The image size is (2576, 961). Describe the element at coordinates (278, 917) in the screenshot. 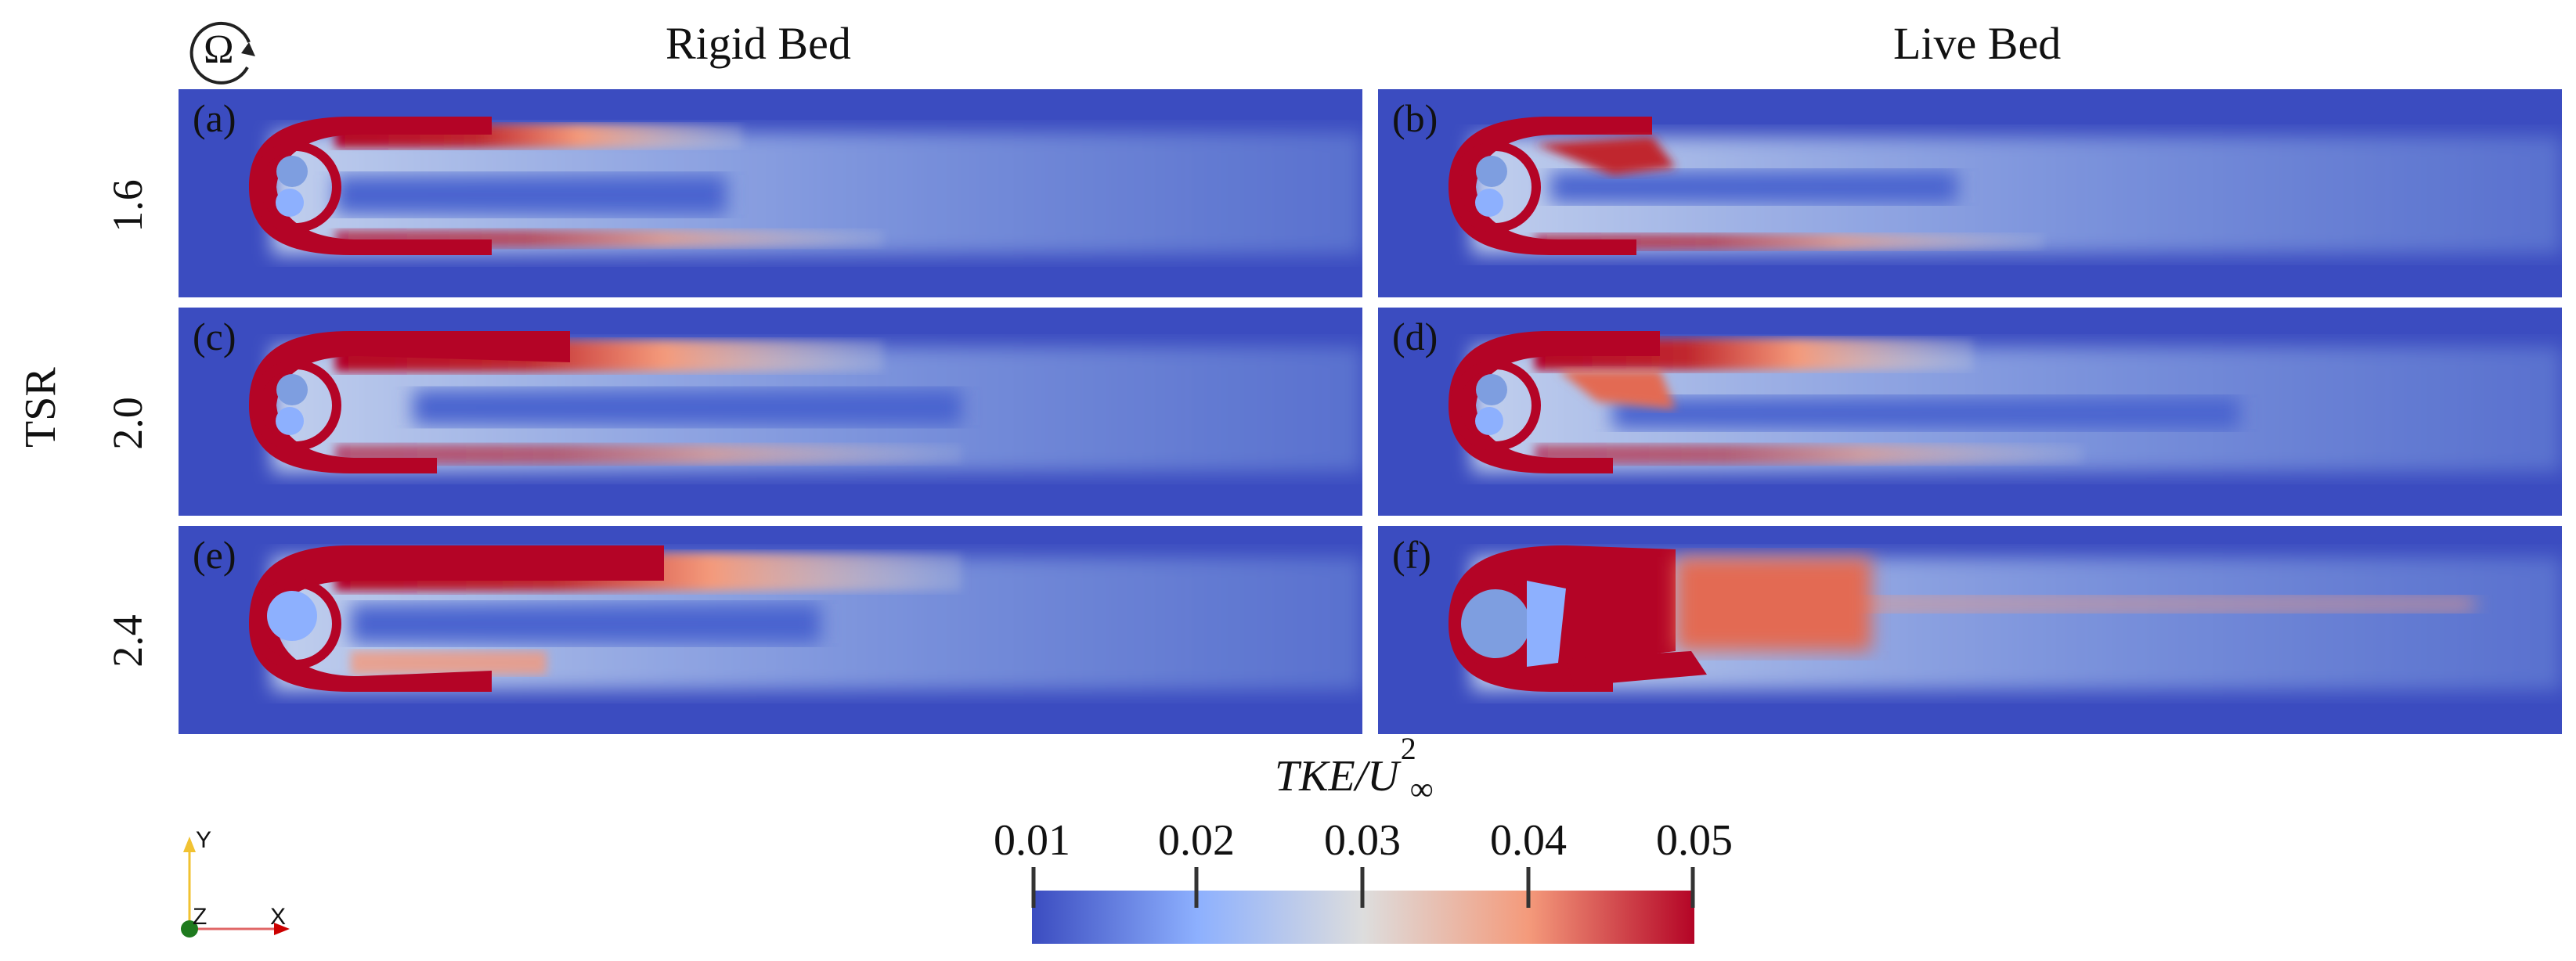

I see `axis-label-x: X` at that location.